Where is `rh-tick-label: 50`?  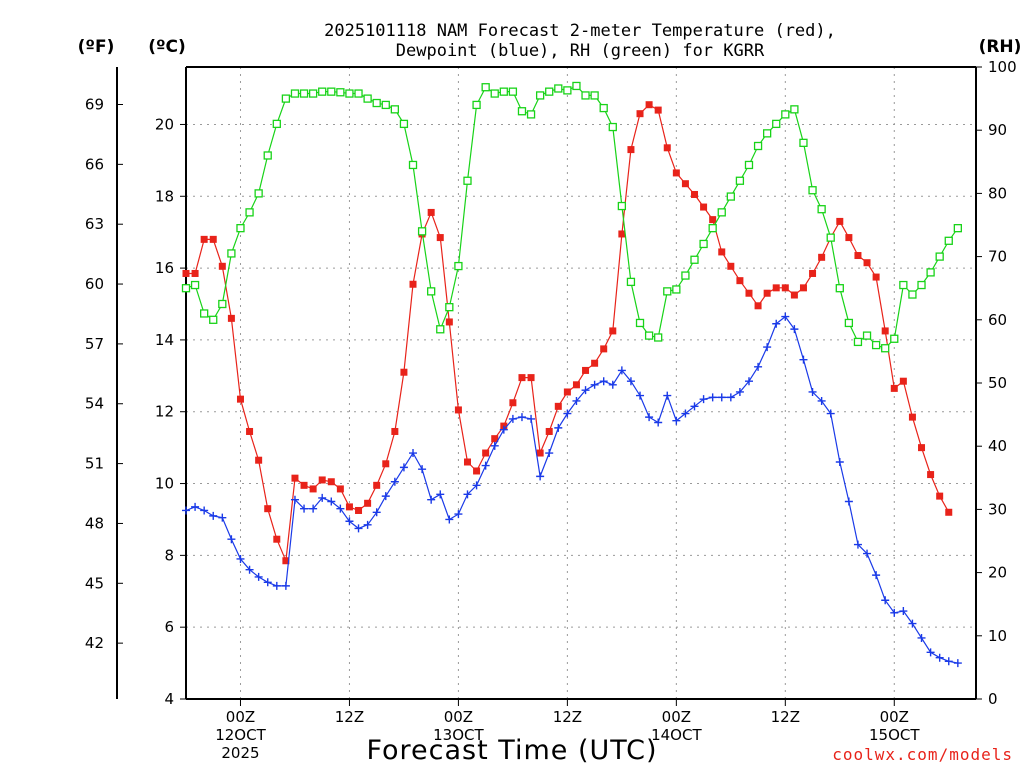
rh-tick-label: 50 is located at coordinates (997, 383).